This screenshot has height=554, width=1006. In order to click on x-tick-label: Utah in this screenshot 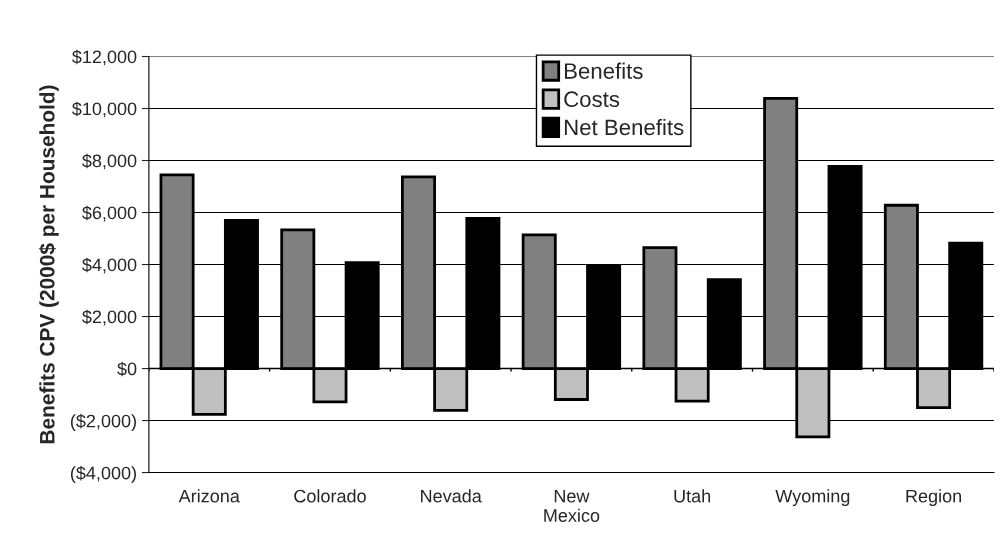, I will do `click(692, 496)`.